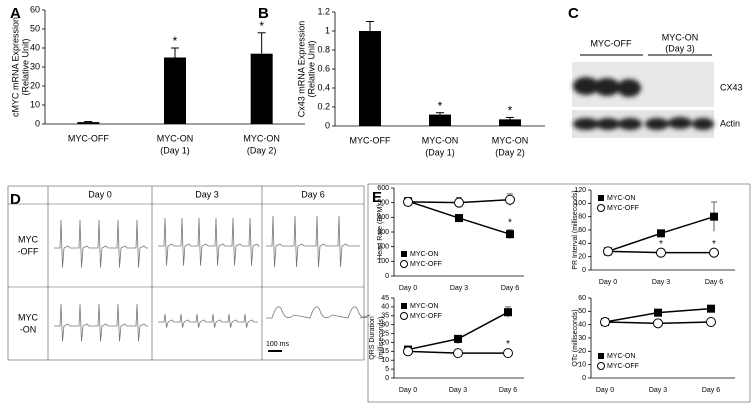  I want to click on row-header: -OFF, so click(28, 251).